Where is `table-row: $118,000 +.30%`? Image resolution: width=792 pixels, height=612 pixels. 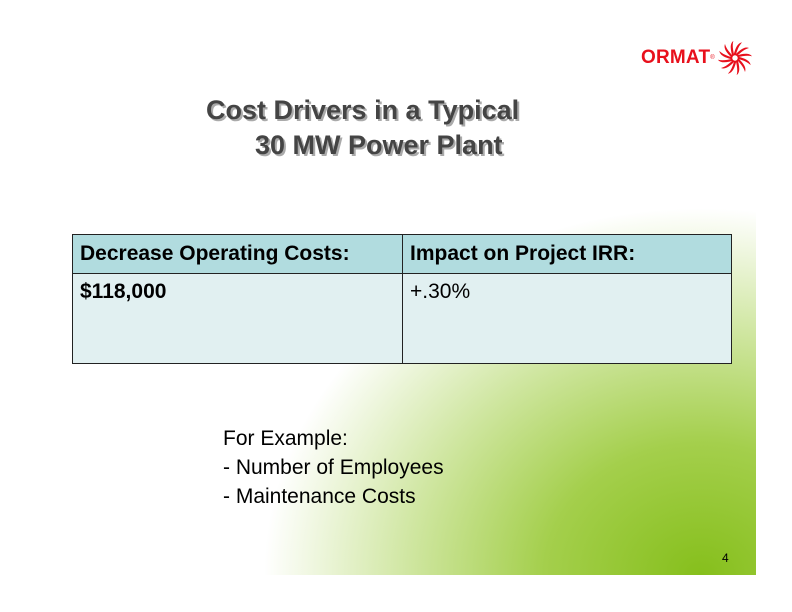 table-row: $118,000 +.30% is located at coordinates (402, 318).